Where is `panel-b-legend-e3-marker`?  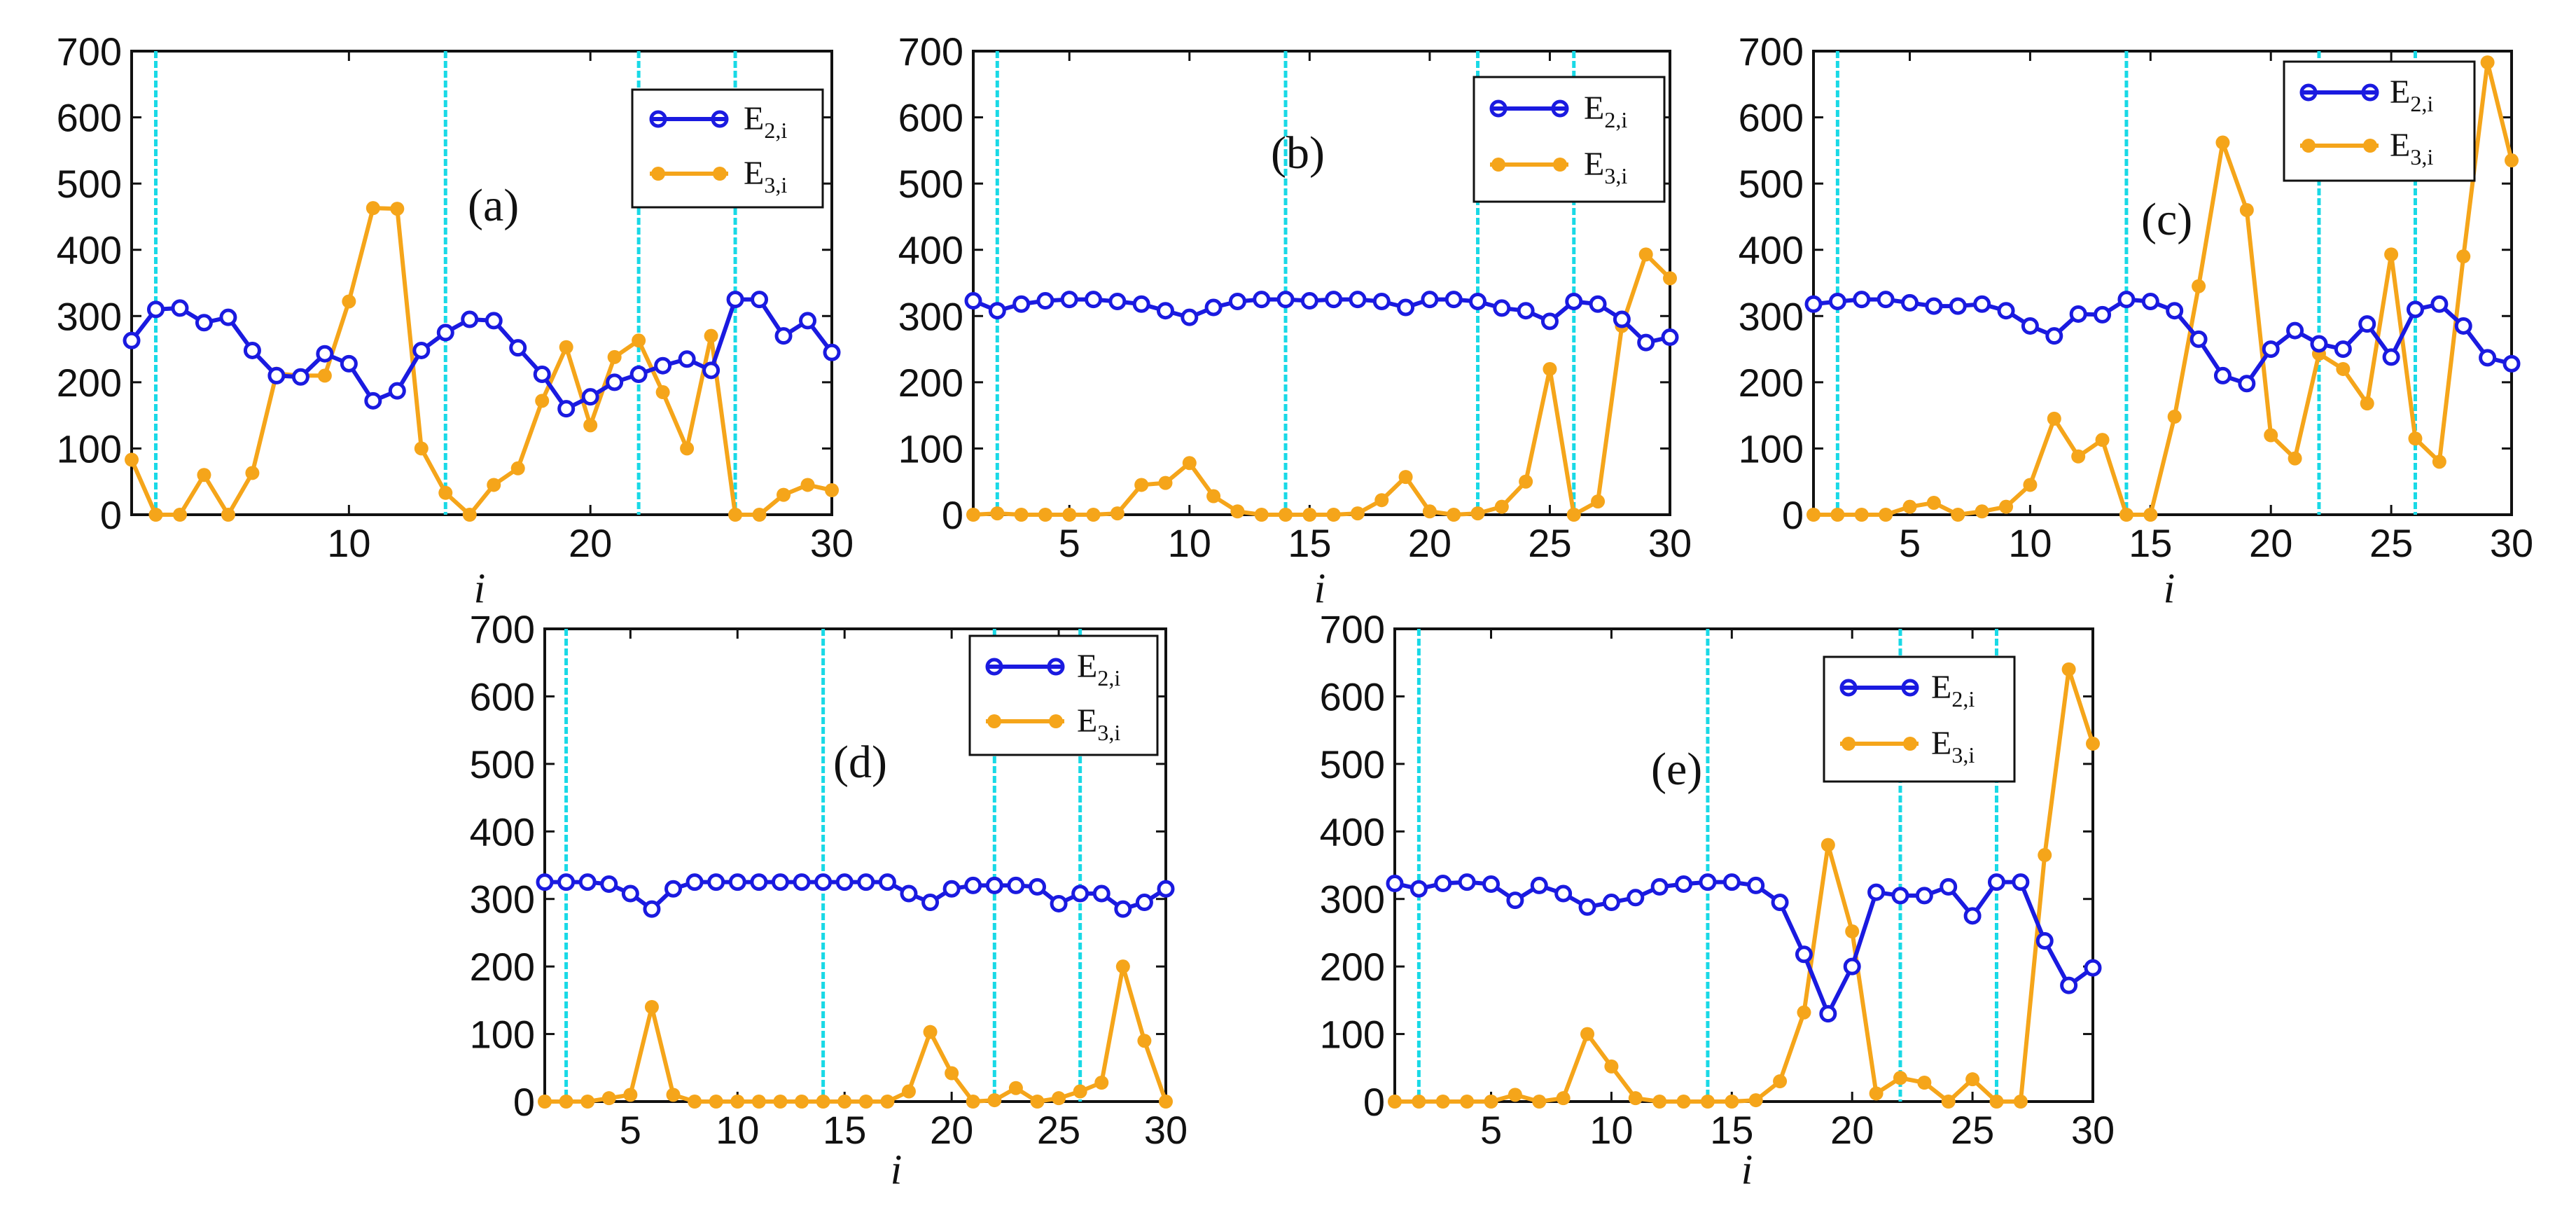 panel-b-legend-e3-marker is located at coordinates (1498, 165).